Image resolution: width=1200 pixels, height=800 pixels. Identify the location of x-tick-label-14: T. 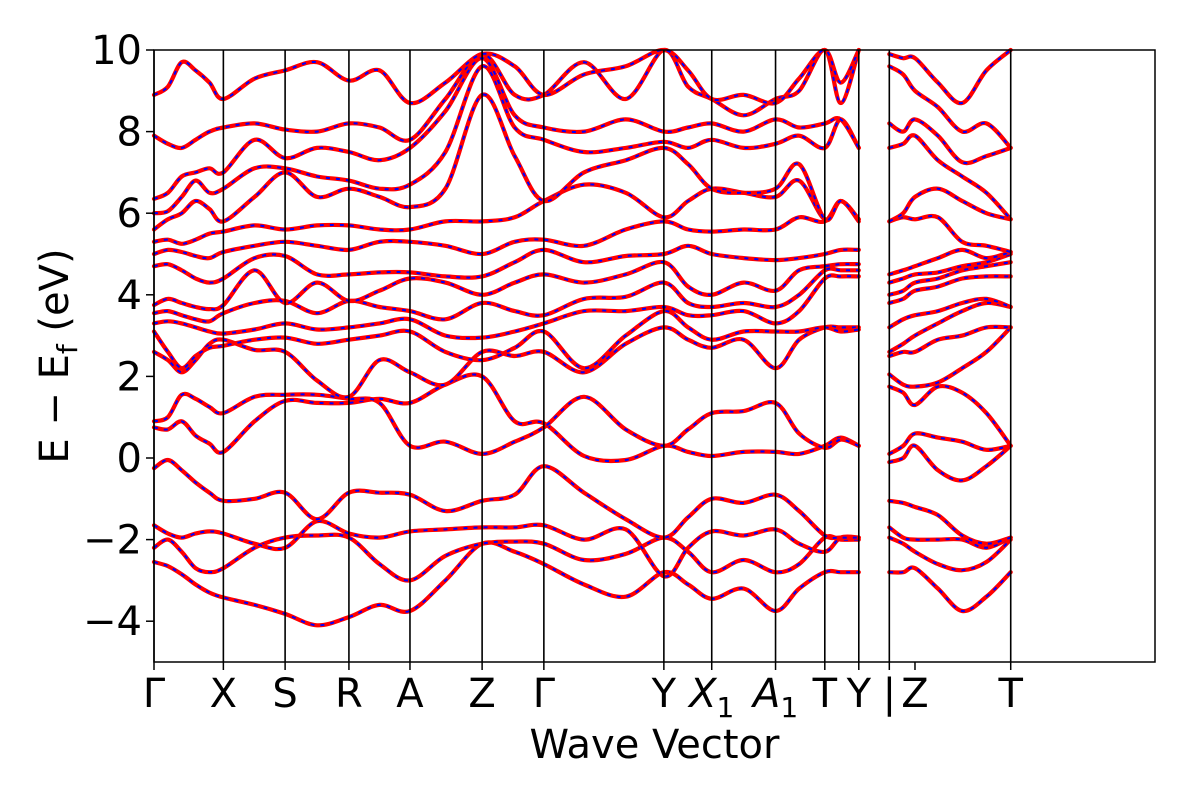
(1010, 694).